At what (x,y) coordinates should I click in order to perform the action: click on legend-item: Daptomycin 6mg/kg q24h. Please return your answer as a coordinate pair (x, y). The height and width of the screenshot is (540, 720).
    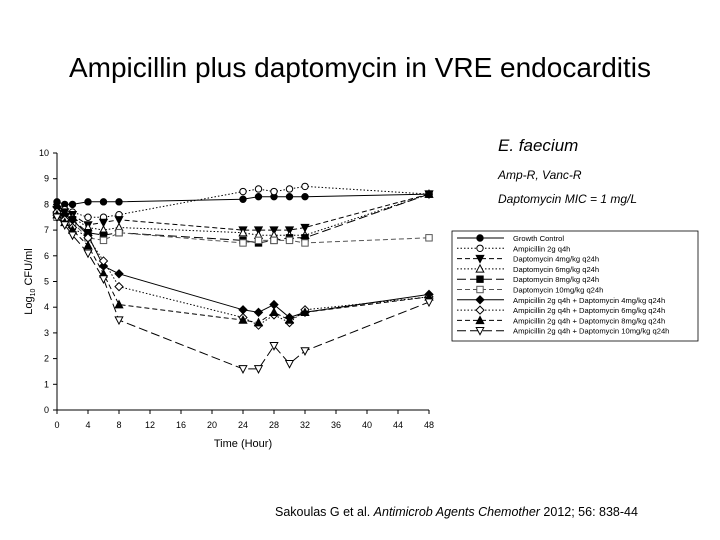
    Looking at the image, I should click on (528, 268).